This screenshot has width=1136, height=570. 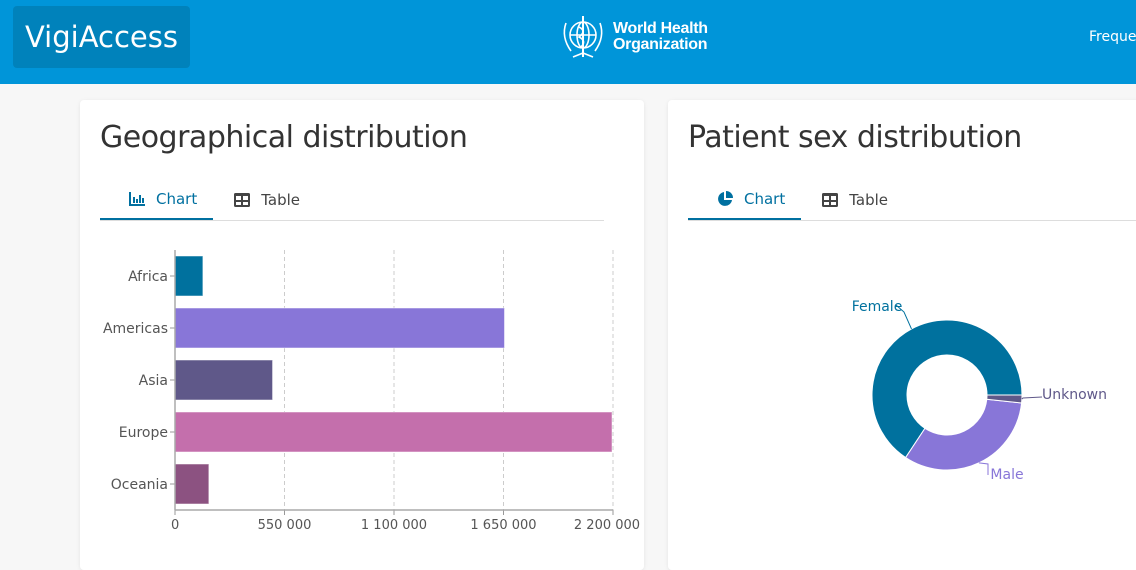 What do you see at coordinates (947, 389) in the screenshot?
I see `slice-female` at bounding box center [947, 389].